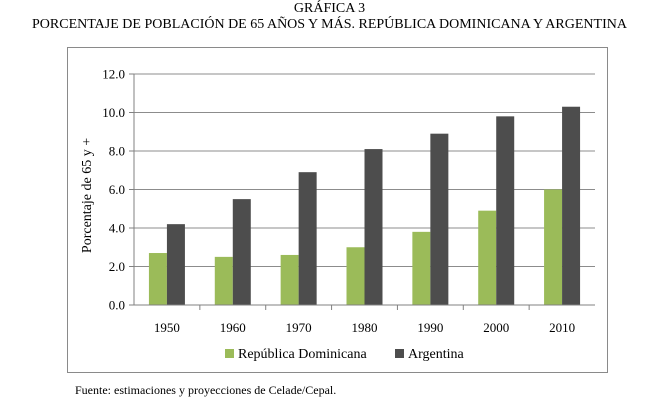 The width and height of the screenshot is (659, 402). I want to click on x-tick-label: 2000, so click(496, 327).